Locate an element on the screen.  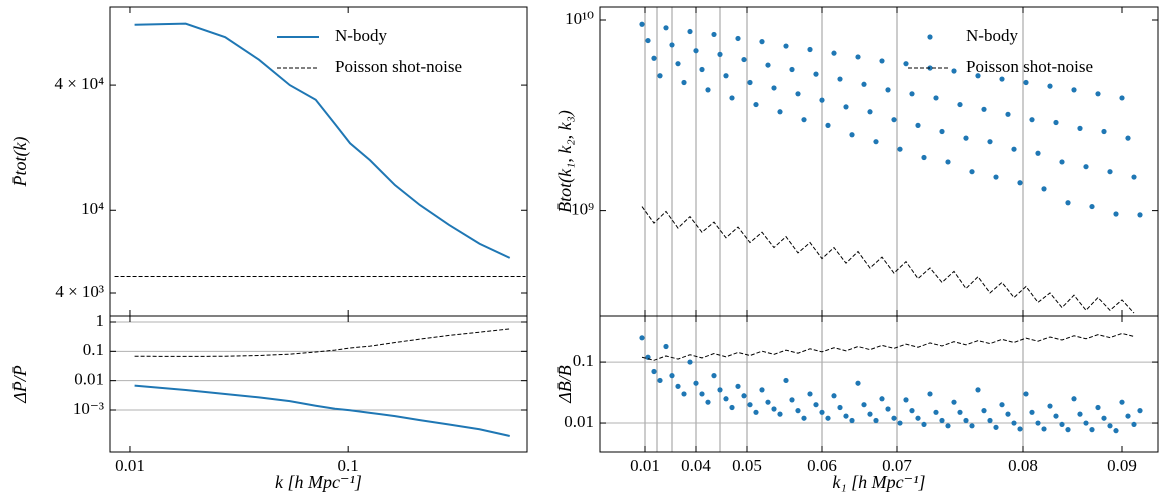
y-axis-label: B̄tot(k₁, k₂, k₃) is located at coordinates (565, 161).